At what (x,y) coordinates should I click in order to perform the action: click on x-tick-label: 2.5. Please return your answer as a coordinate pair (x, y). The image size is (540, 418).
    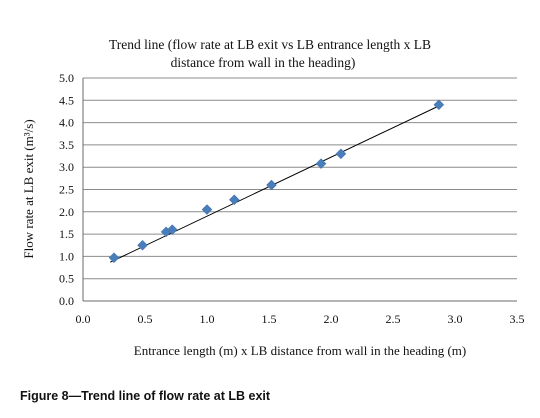
    Looking at the image, I should click on (393, 319).